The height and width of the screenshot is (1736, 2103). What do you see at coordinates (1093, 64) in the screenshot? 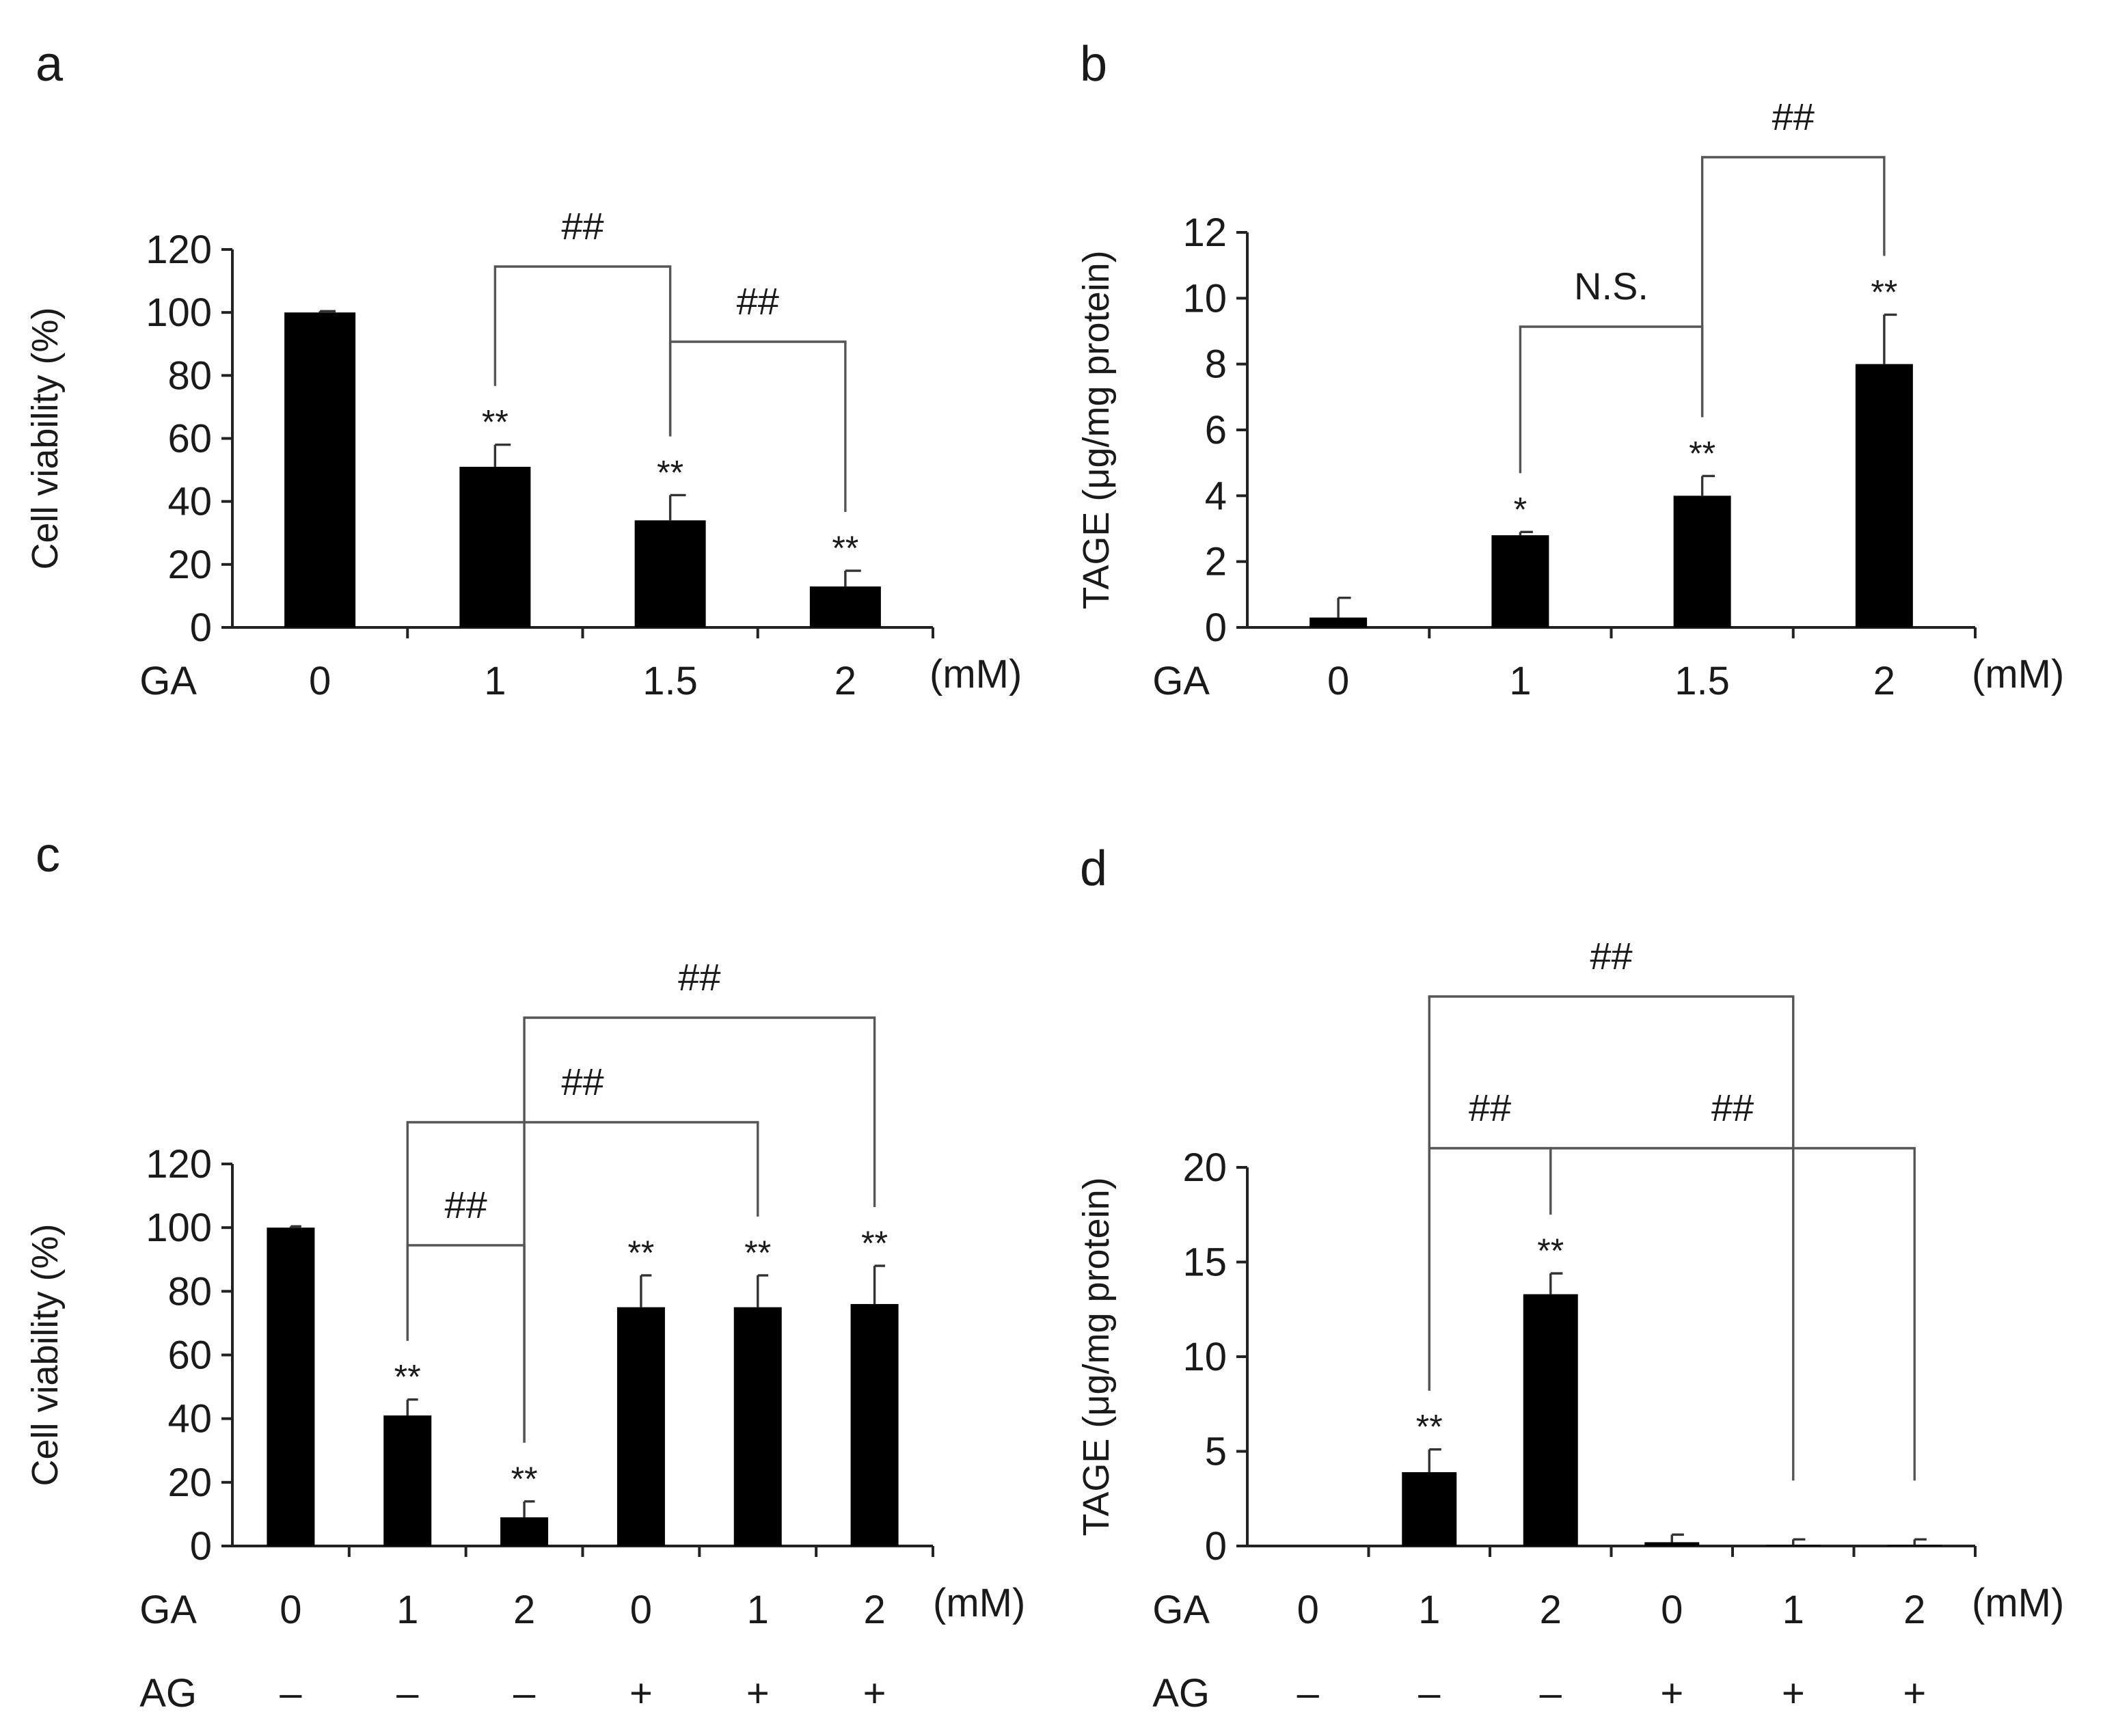
I see `panel-label: b` at bounding box center [1093, 64].